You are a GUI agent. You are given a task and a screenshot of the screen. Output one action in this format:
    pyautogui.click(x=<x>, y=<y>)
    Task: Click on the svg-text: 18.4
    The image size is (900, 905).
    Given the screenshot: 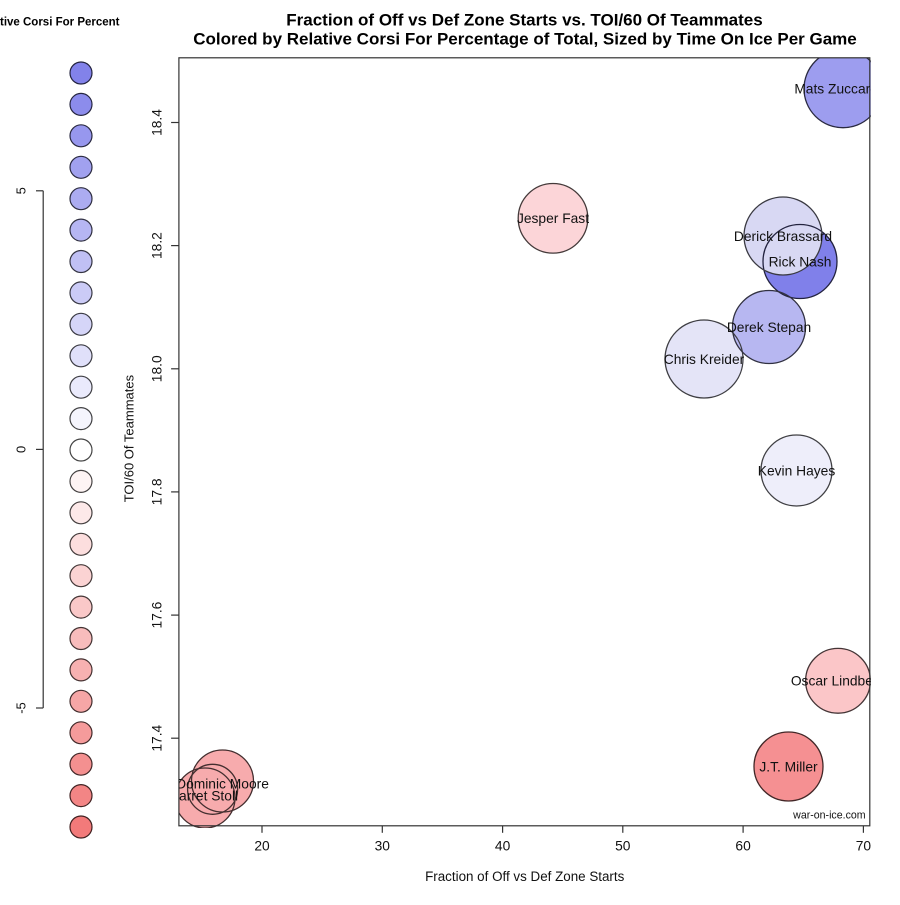 What is the action you would take?
    pyautogui.click(x=157, y=122)
    